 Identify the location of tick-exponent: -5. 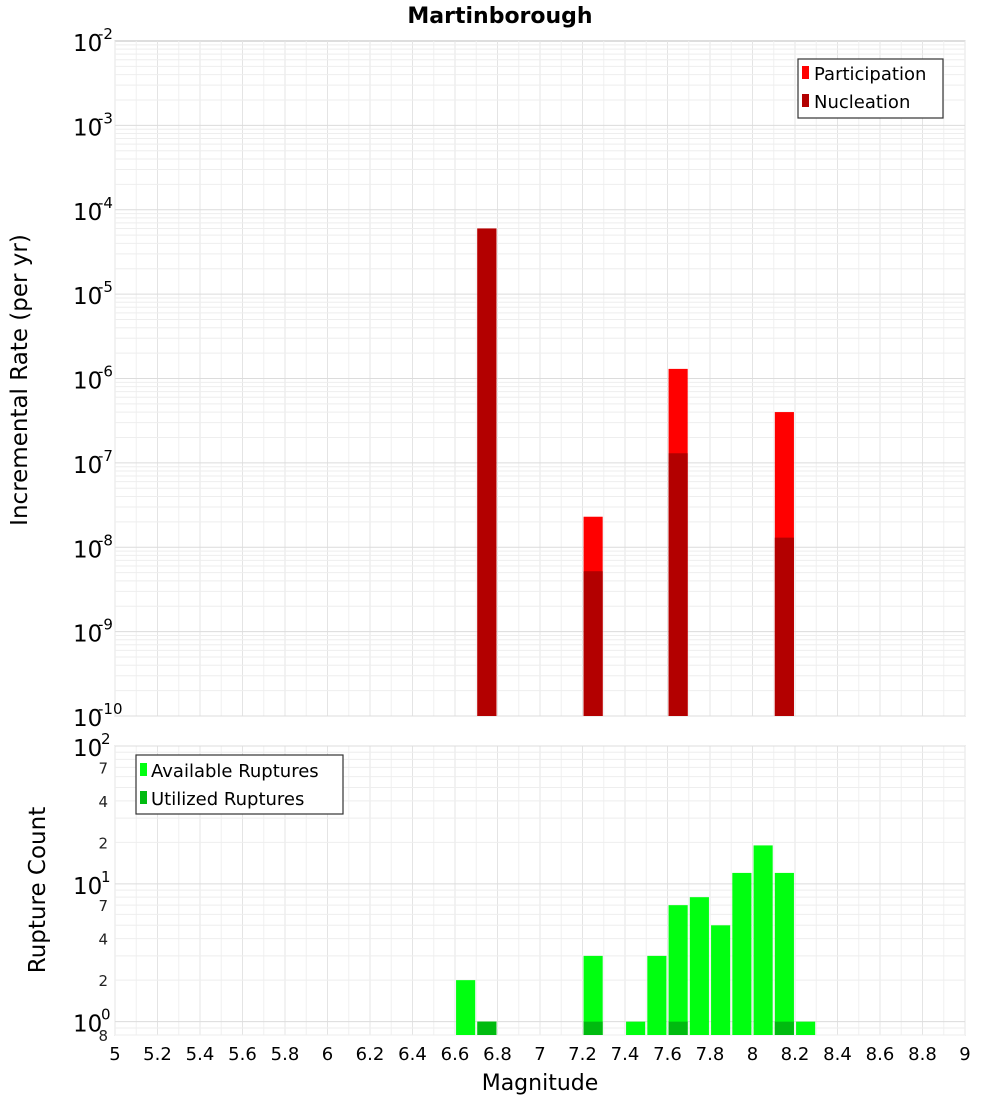
(105, 287).